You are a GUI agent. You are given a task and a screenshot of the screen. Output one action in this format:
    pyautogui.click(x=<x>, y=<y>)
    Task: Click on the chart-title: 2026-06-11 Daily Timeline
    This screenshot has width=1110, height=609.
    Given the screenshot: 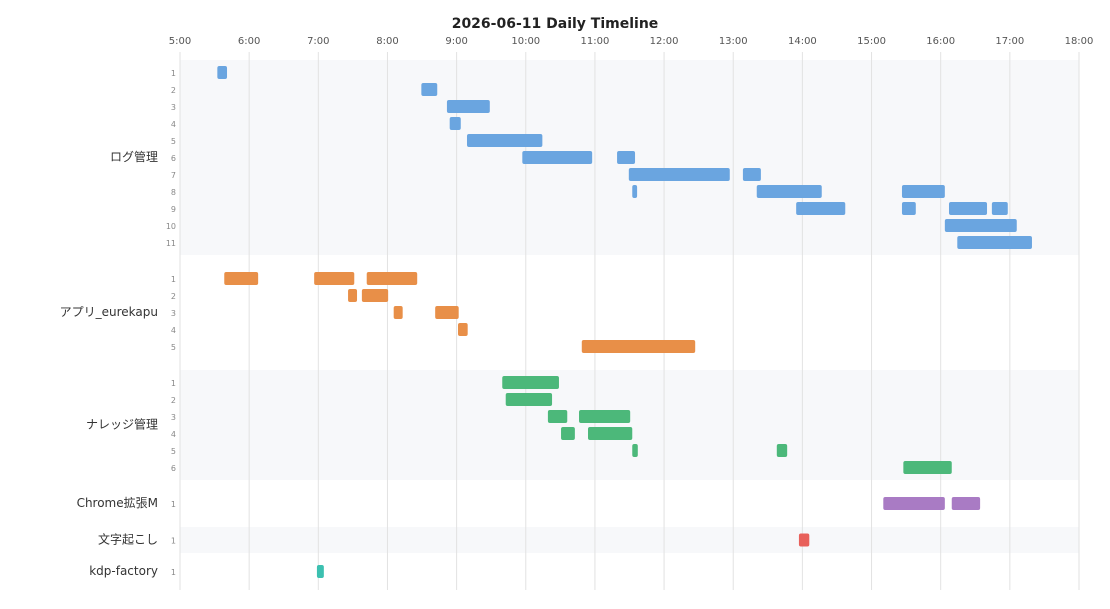 What is the action you would take?
    pyautogui.click(x=555, y=24)
    